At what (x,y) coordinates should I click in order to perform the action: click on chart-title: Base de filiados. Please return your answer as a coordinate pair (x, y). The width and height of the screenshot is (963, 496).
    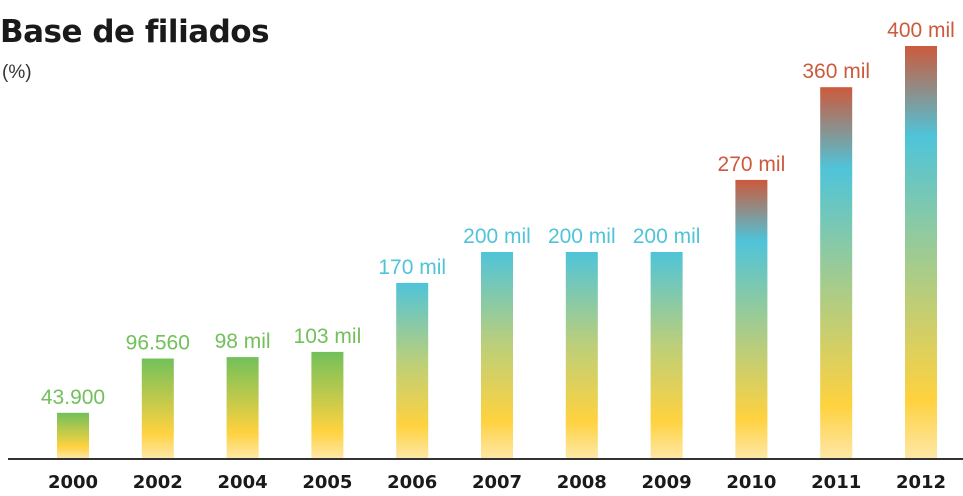
    Looking at the image, I should click on (135, 32).